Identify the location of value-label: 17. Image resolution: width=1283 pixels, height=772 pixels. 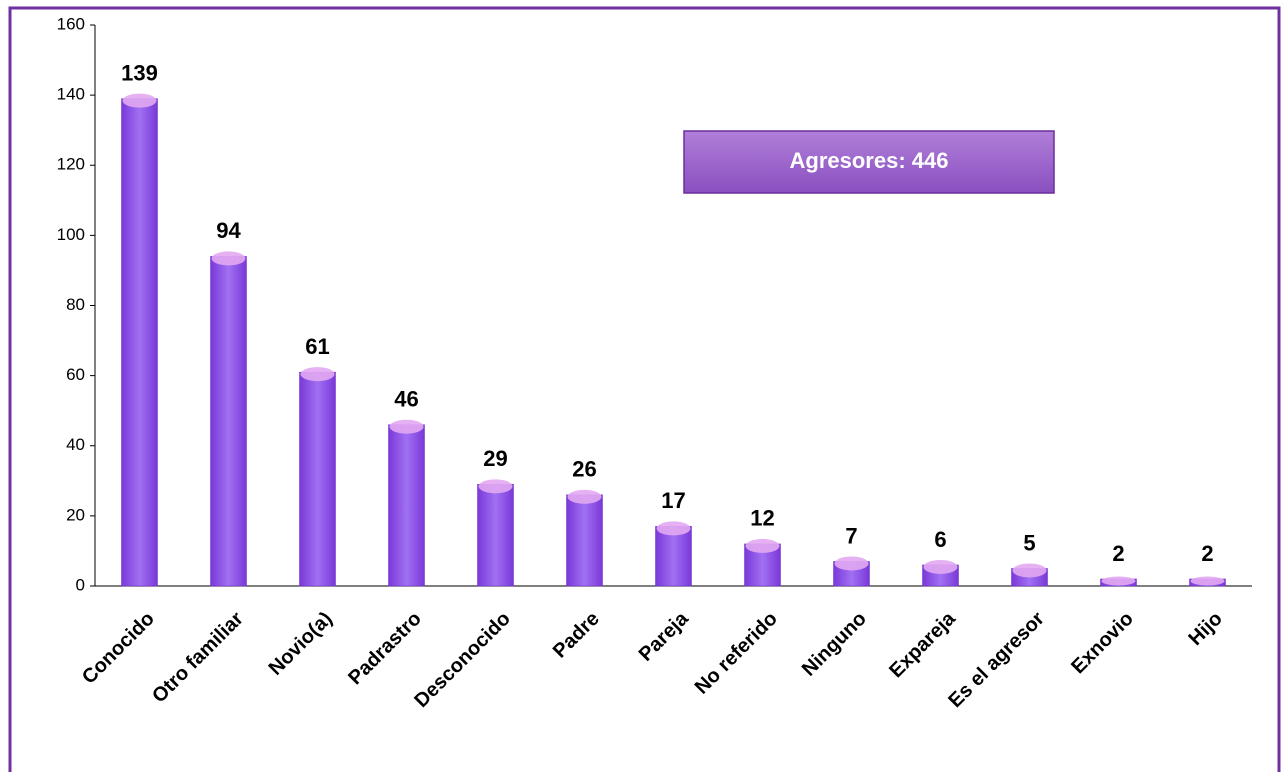
(673, 500).